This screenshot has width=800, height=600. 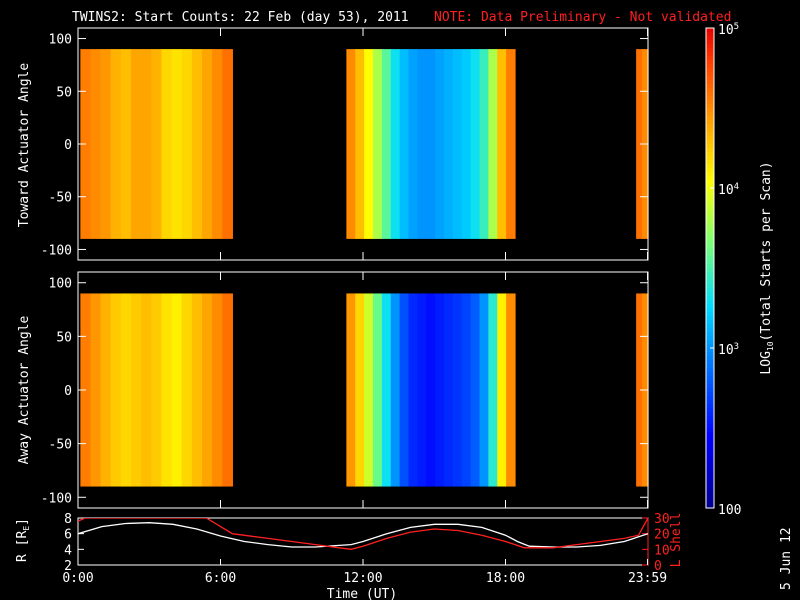 What do you see at coordinates (68, 550) in the screenshot?
I see `r-tick-label: 4` at bounding box center [68, 550].